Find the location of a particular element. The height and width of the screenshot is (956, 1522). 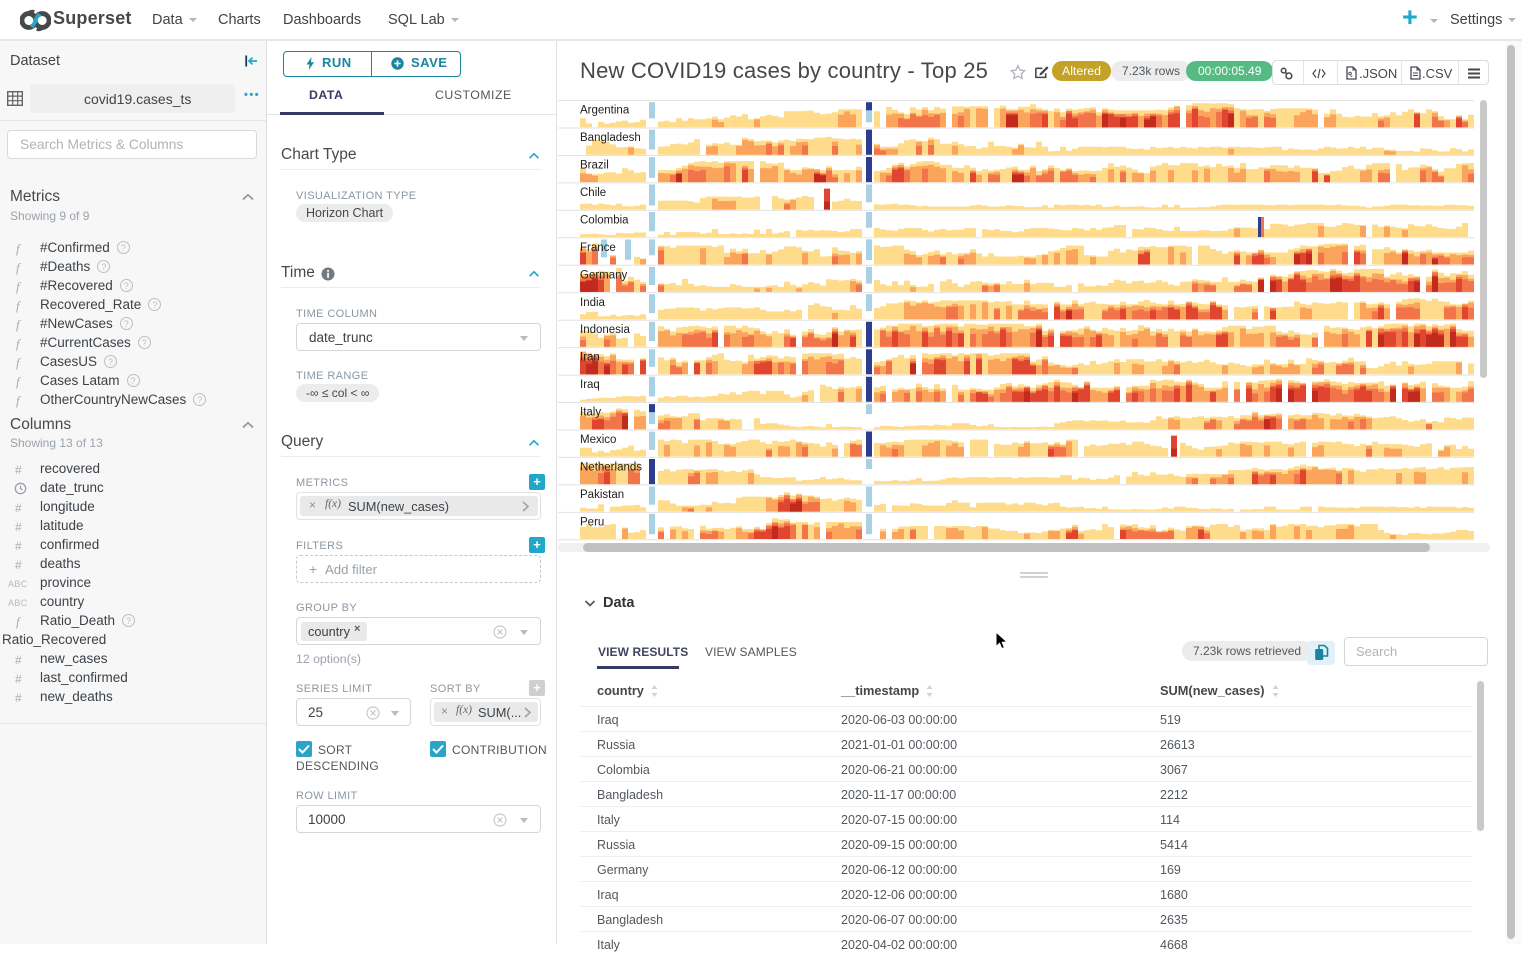

svg-text: Chile is located at coordinates (593, 193).